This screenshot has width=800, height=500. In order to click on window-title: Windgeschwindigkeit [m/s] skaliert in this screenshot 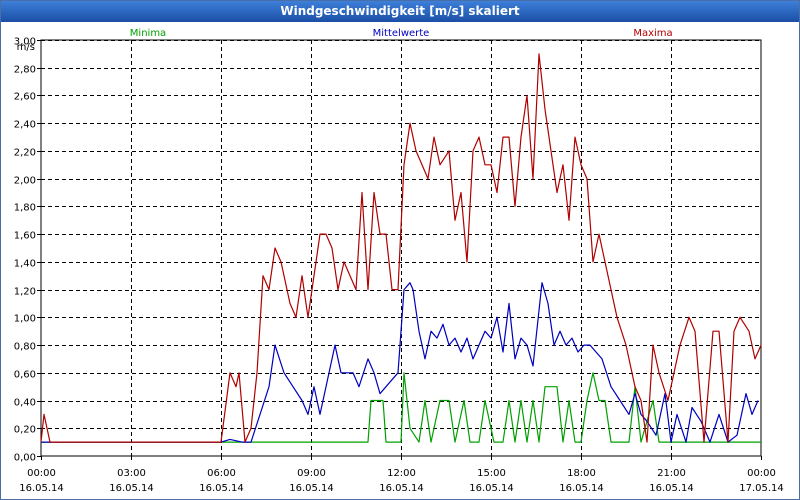, I will do `click(400, 11)`.